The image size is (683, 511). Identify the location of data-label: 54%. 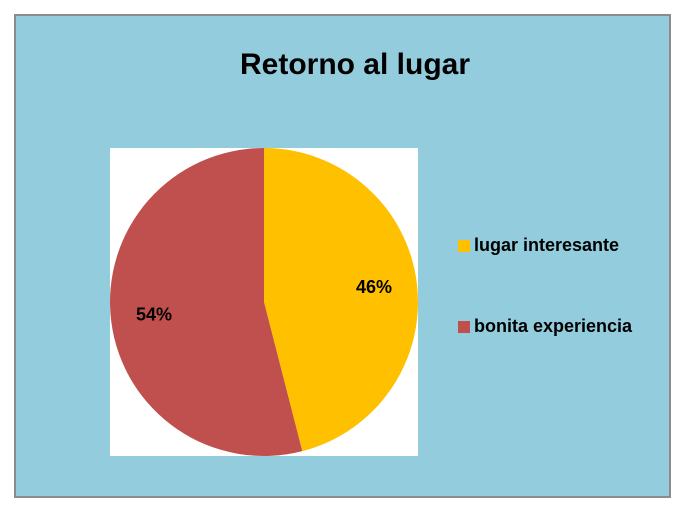
(154, 315).